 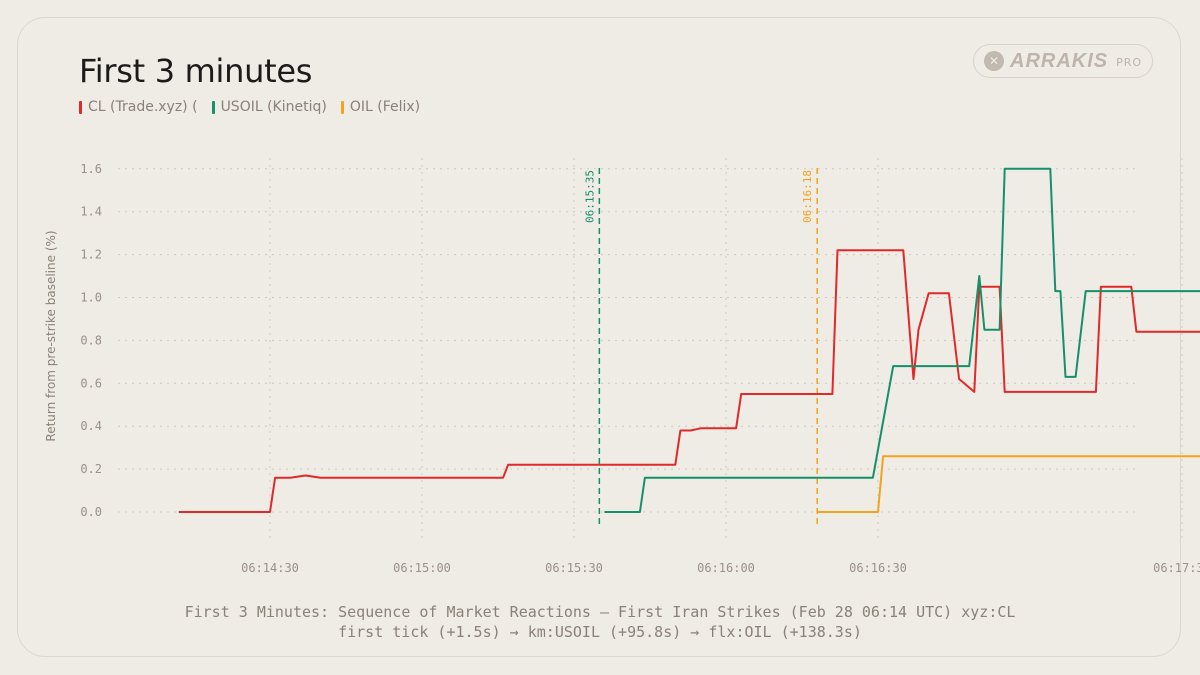 What do you see at coordinates (807, 196) in the screenshot?
I see `event-marker-label: 06:16:18` at bounding box center [807, 196].